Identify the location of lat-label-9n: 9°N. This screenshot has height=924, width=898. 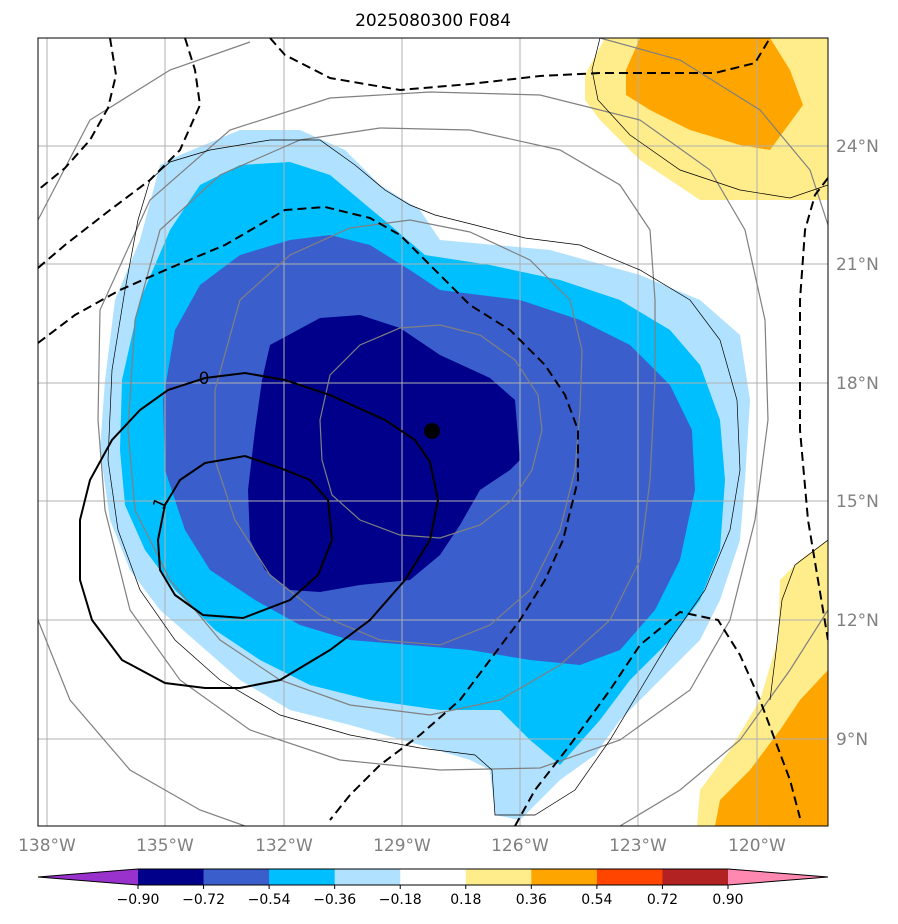
(852, 740).